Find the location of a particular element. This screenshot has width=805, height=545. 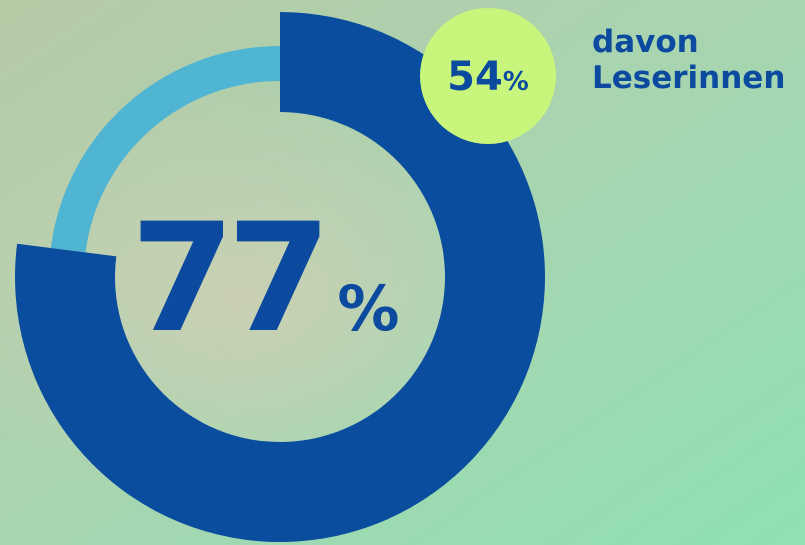

badge-label: 54% is located at coordinates (488, 77).